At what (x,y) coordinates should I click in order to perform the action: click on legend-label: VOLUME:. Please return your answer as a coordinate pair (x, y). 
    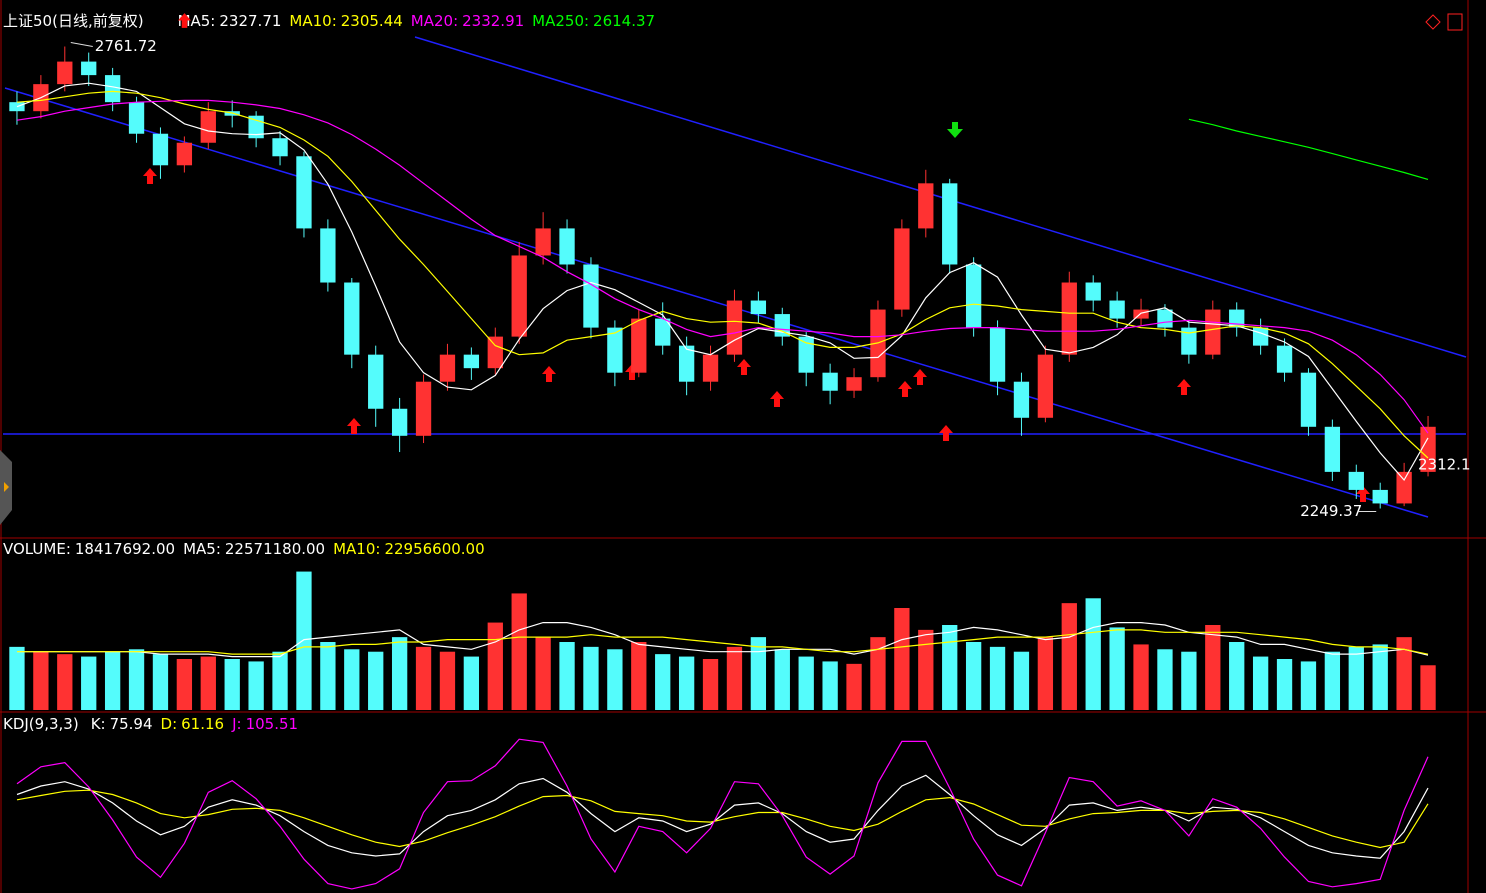
    Looking at the image, I should click on (37, 549).